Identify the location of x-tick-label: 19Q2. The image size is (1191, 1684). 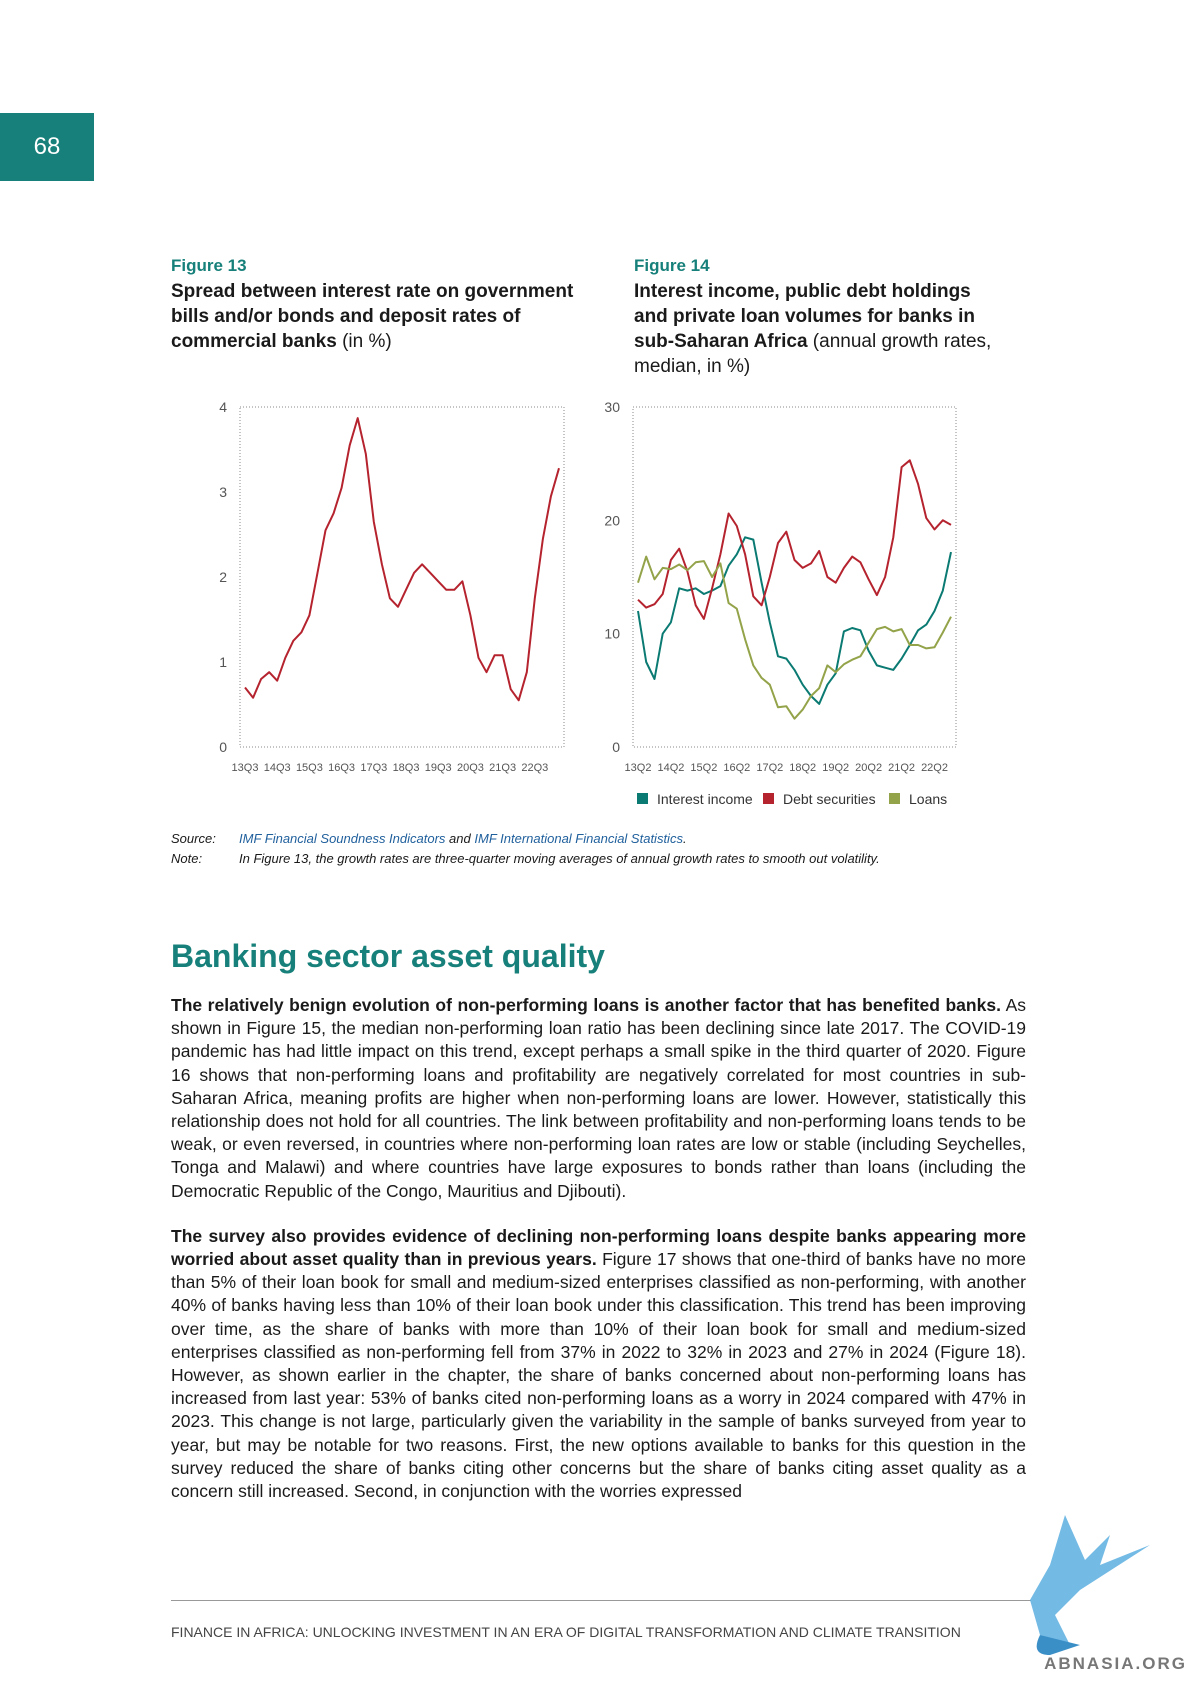
(835, 768).